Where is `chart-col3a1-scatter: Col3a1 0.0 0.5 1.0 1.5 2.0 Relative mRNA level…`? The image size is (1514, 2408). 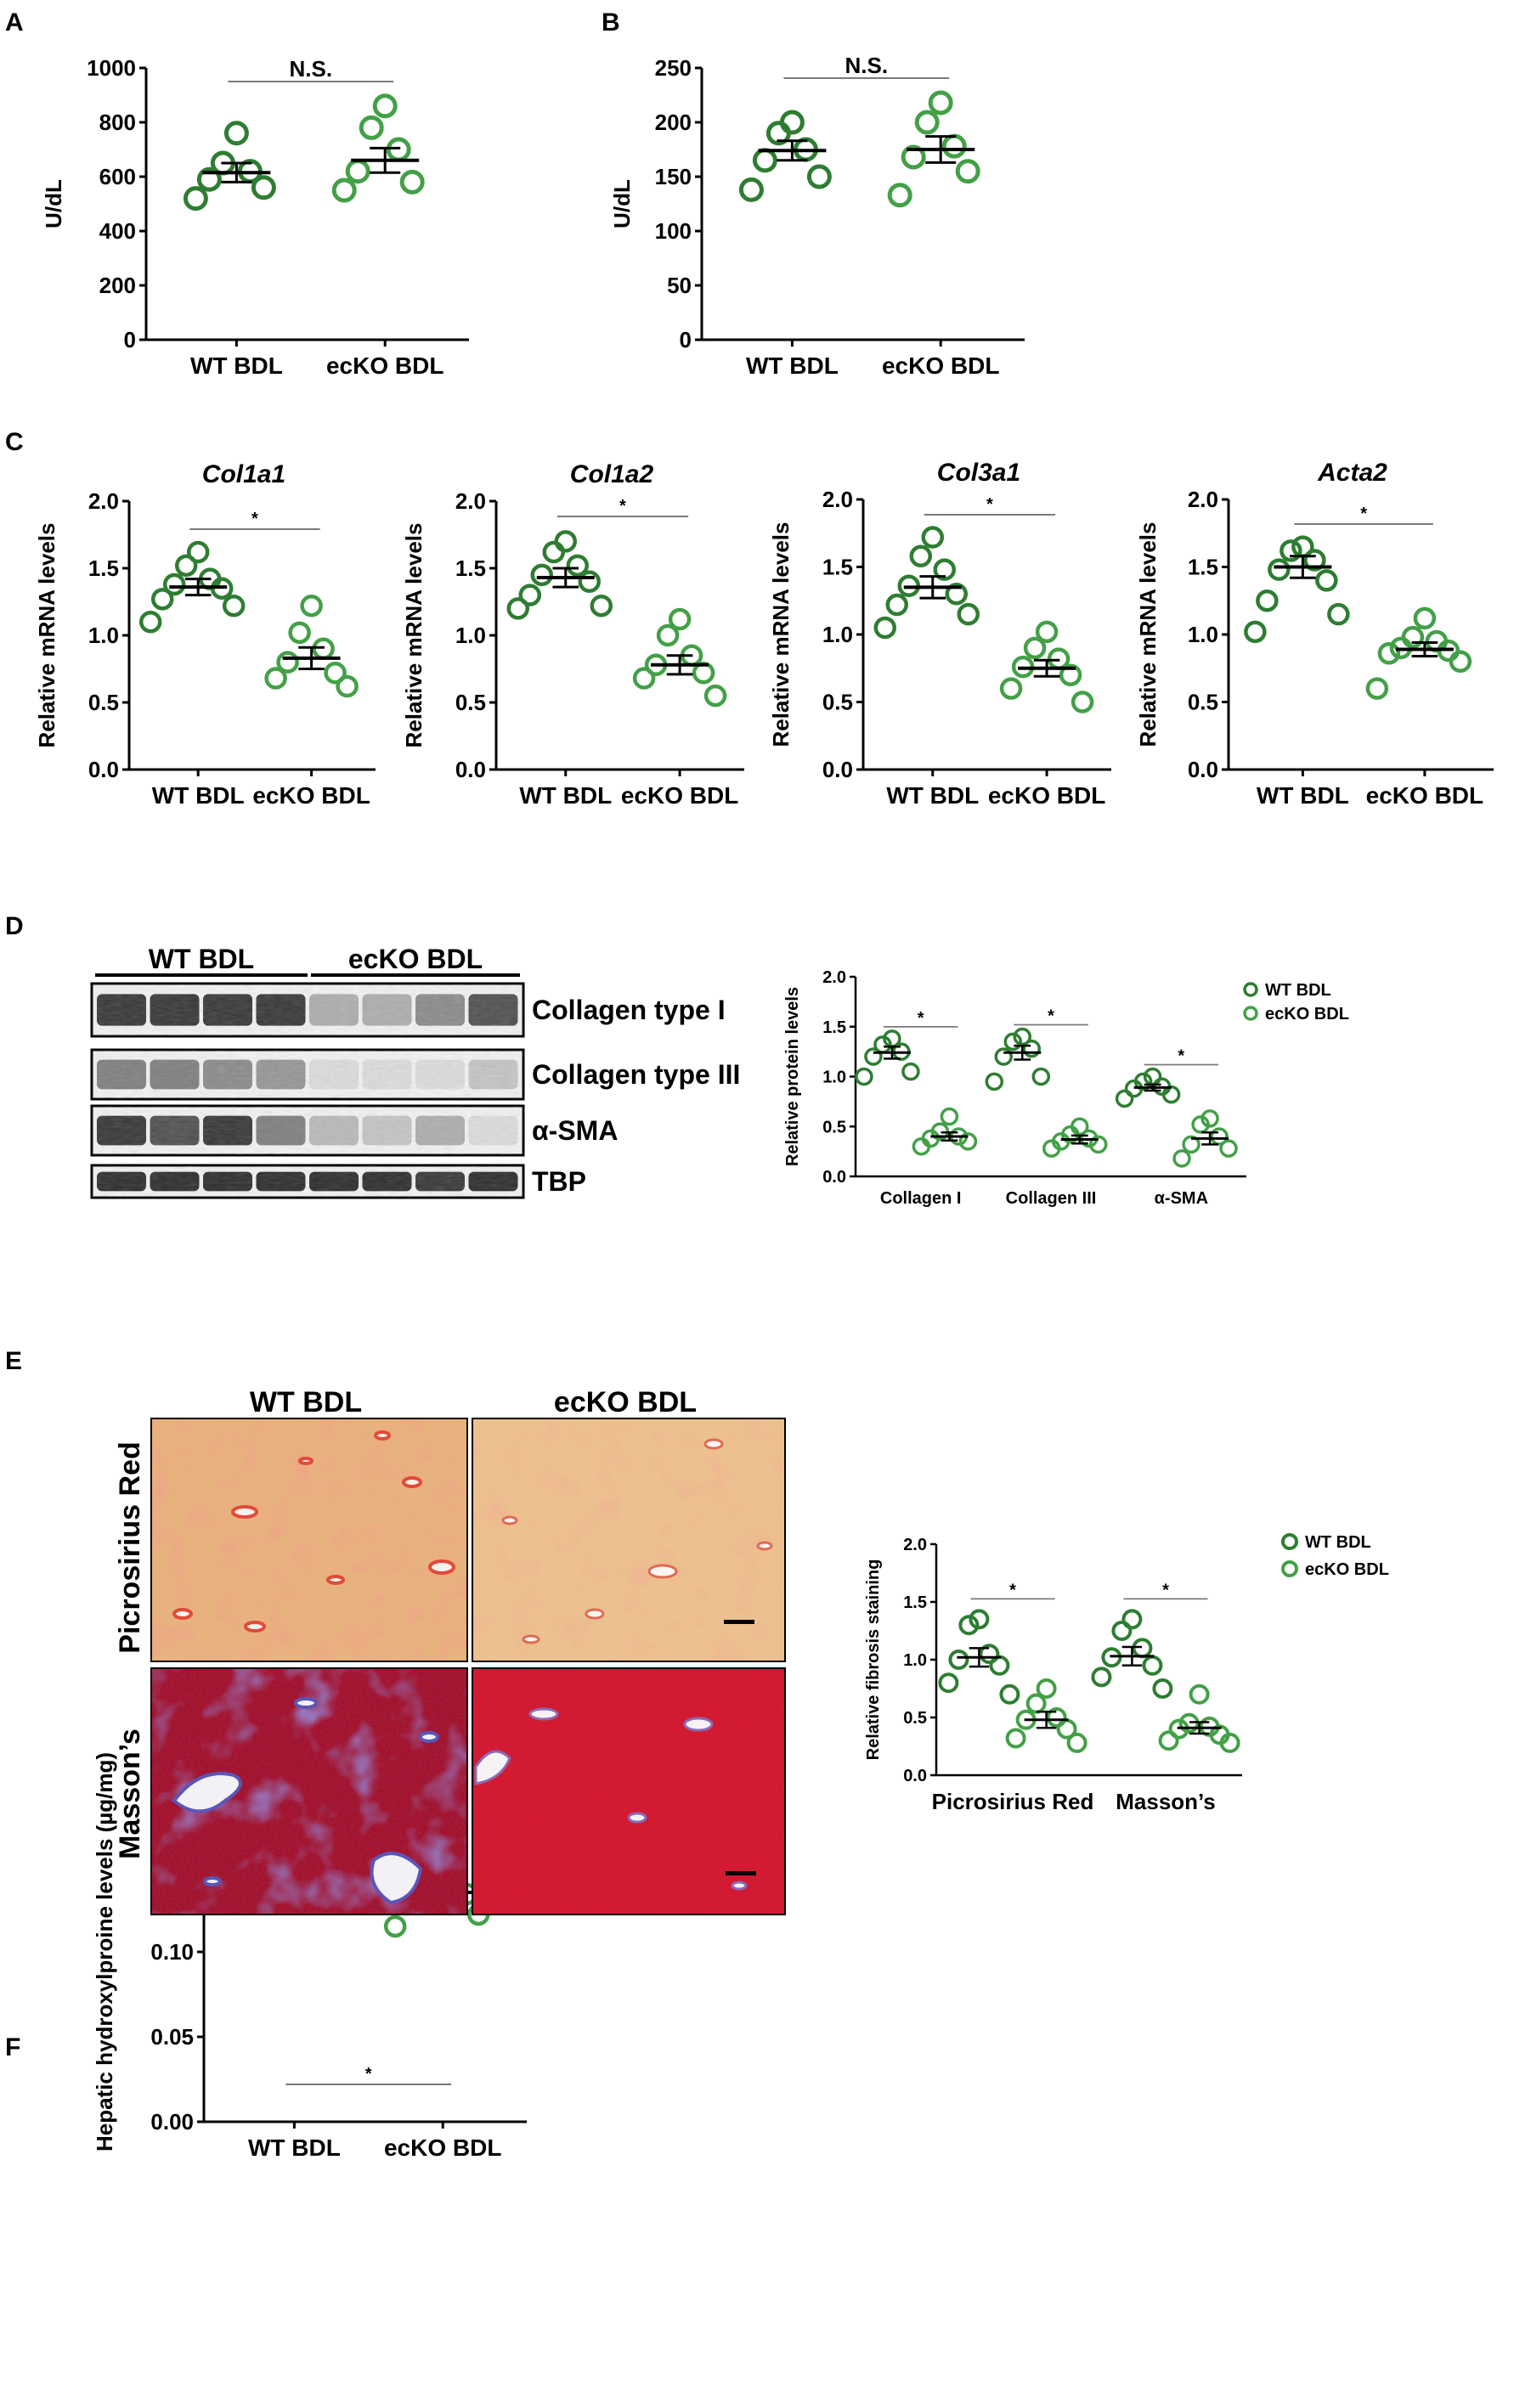
chart-col3a1-scatter: Col3a1 0.0 0.5 1.0 1.5 2.0 Relative mRNA level… is located at coordinates (939, 634).